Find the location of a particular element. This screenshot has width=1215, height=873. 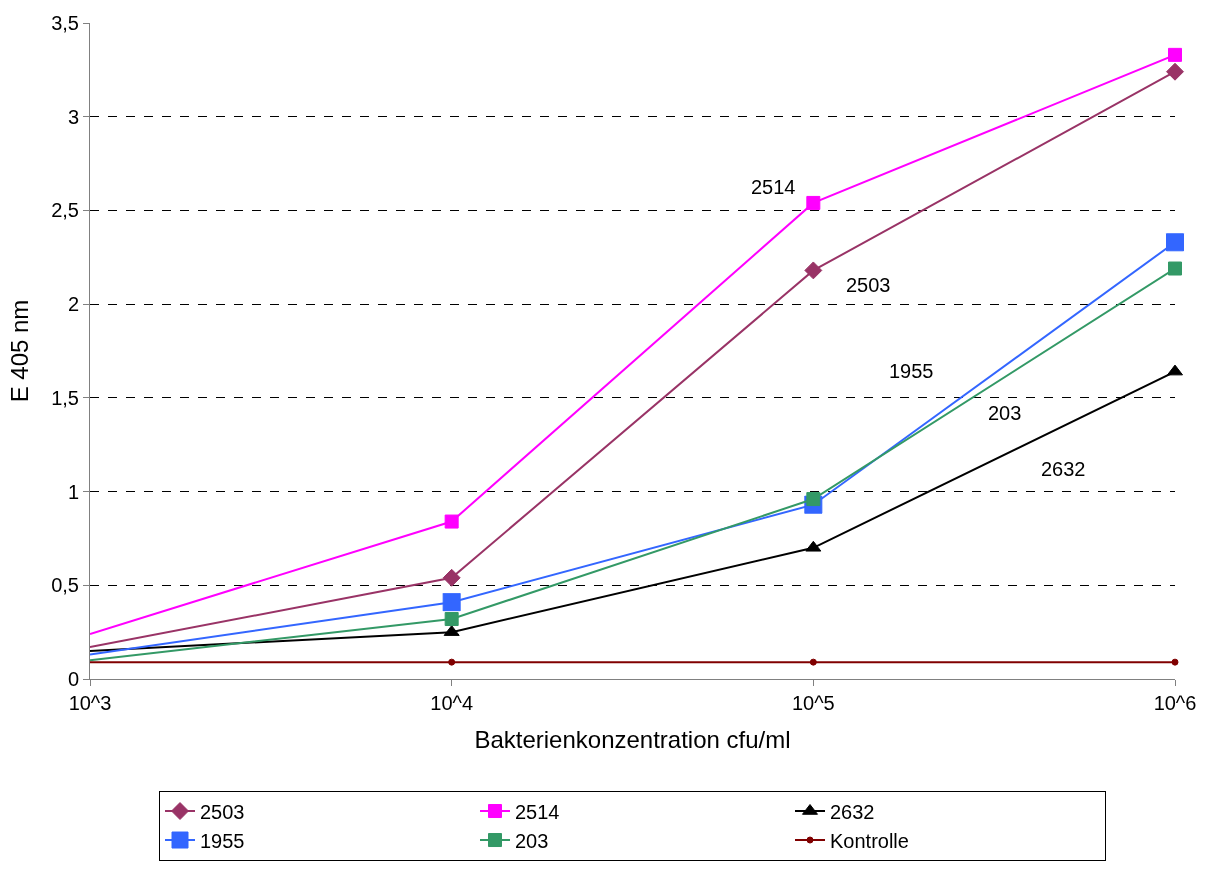

annotation: 1955 is located at coordinates (911, 371).